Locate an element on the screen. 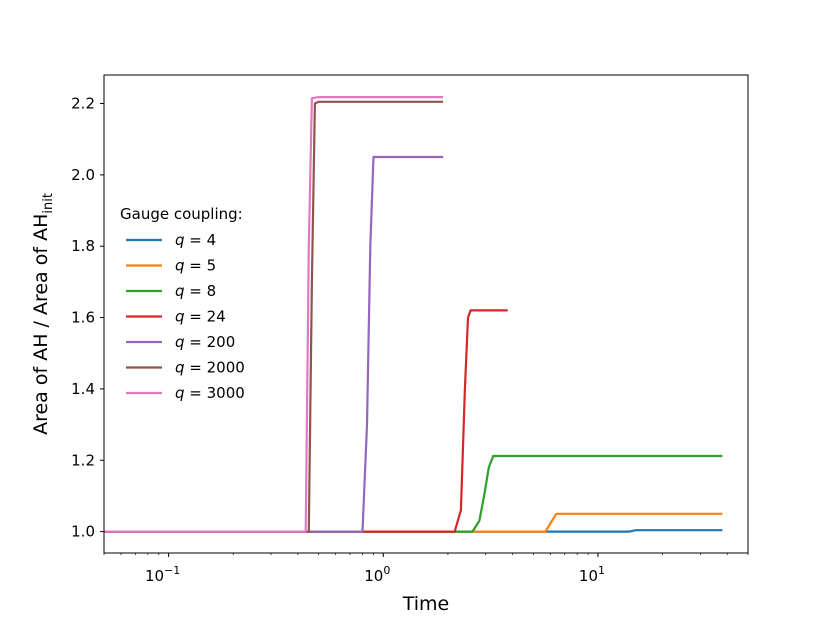  legend-label-q5: q = 5 is located at coordinates (195, 266).